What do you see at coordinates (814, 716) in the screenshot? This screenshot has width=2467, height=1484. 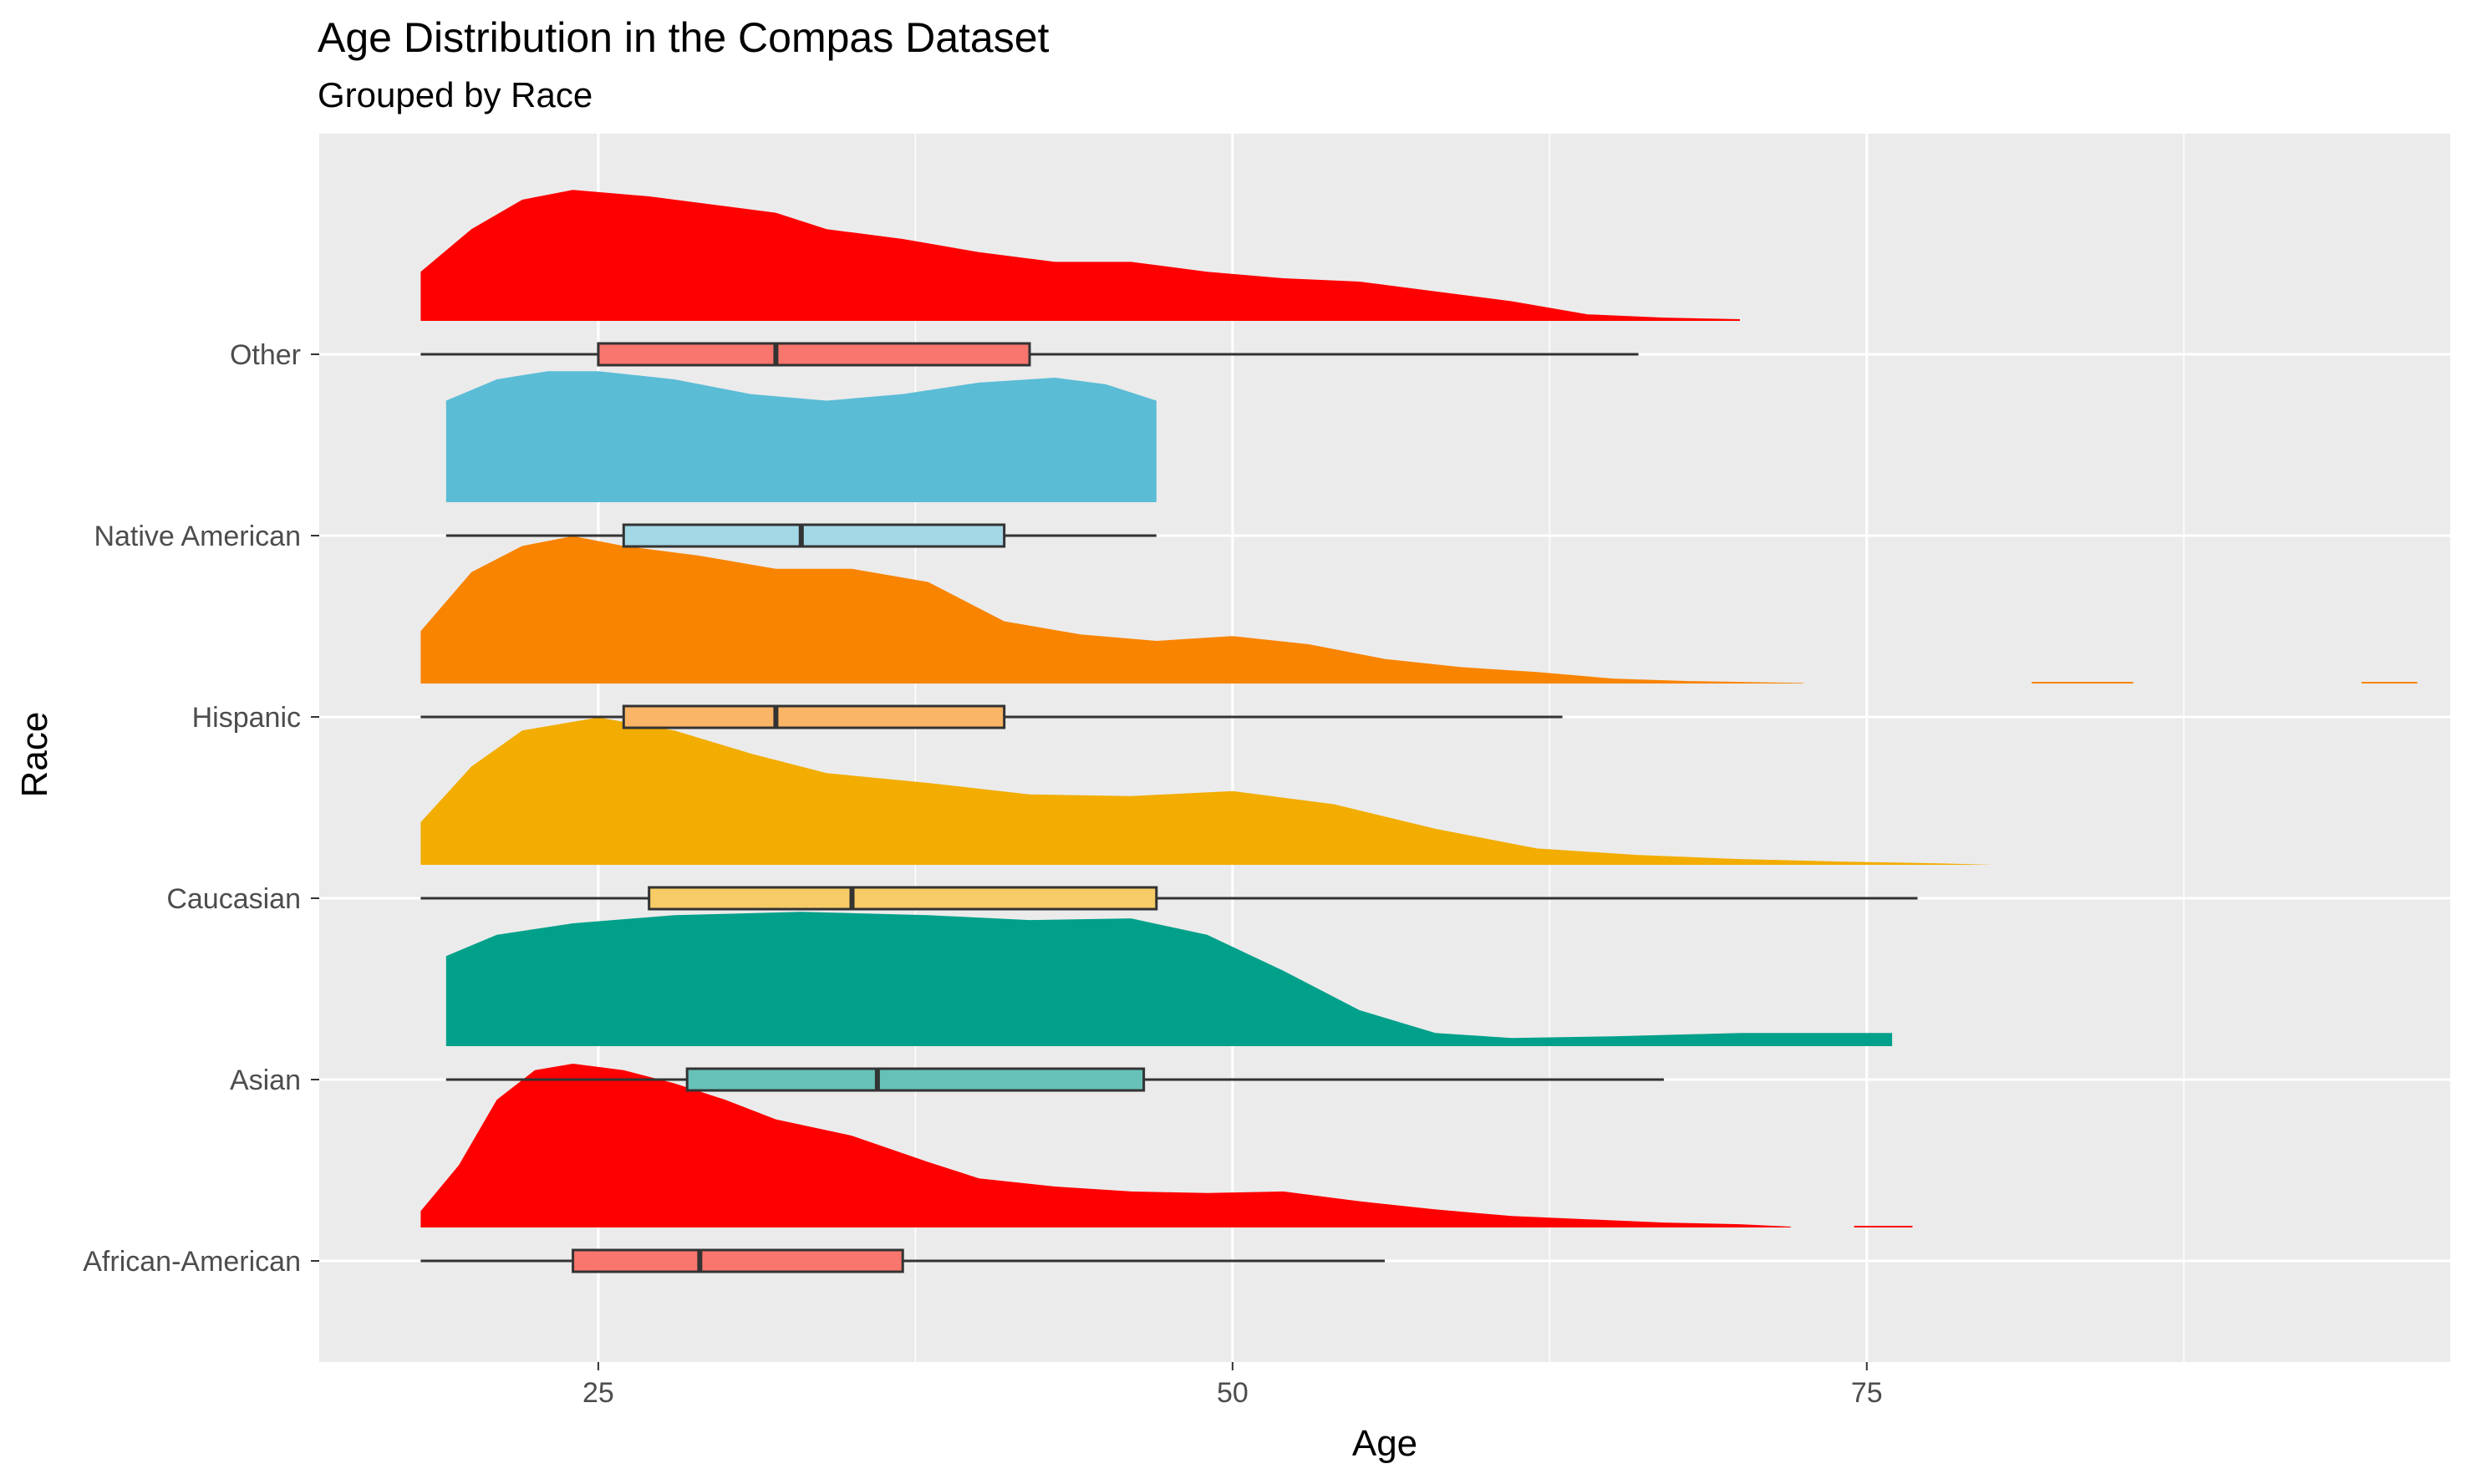 I see `box-hispanic` at bounding box center [814, 716].